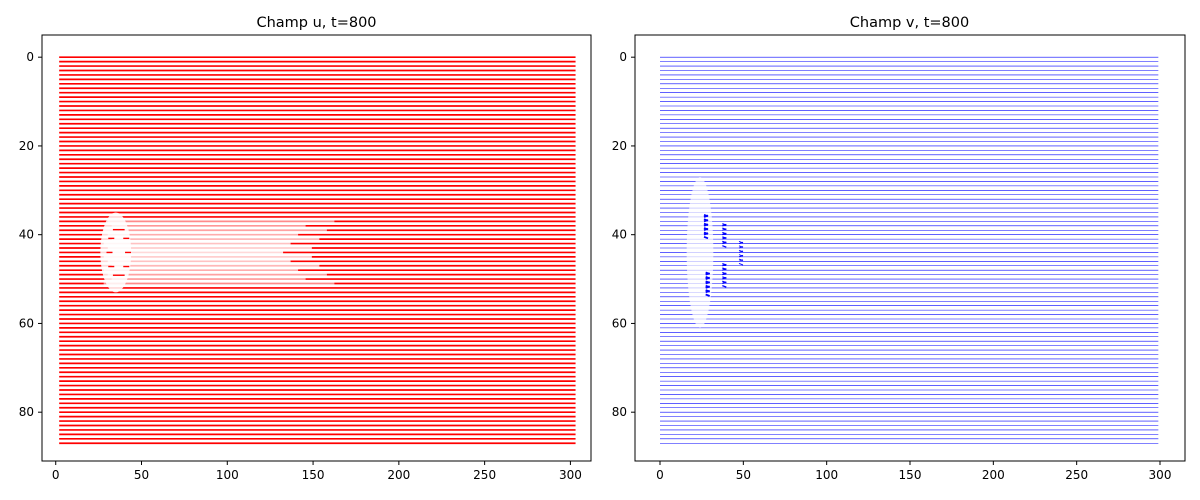 Image resolution: width=1200 pixels, height=500 pixels. Describe the element at coordinates (316, 23) in the screenshot. I see `chart-title: Champ u, t=800` at that location.